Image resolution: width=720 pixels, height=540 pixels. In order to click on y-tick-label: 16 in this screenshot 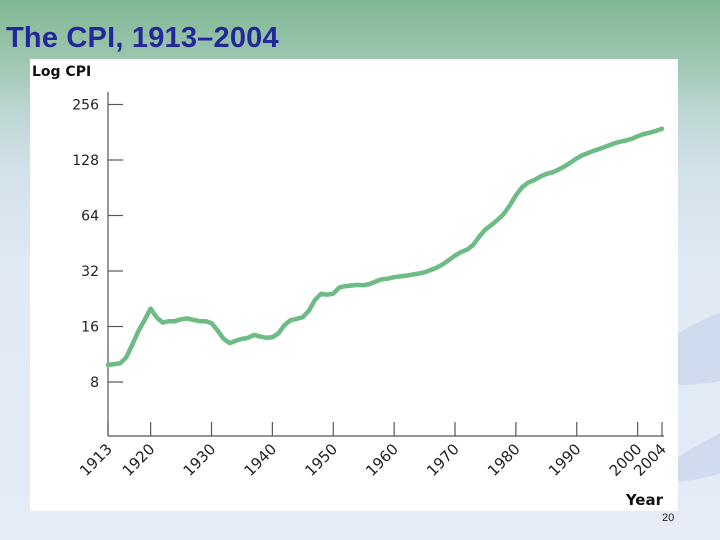, I will do `click(90, 328)`.